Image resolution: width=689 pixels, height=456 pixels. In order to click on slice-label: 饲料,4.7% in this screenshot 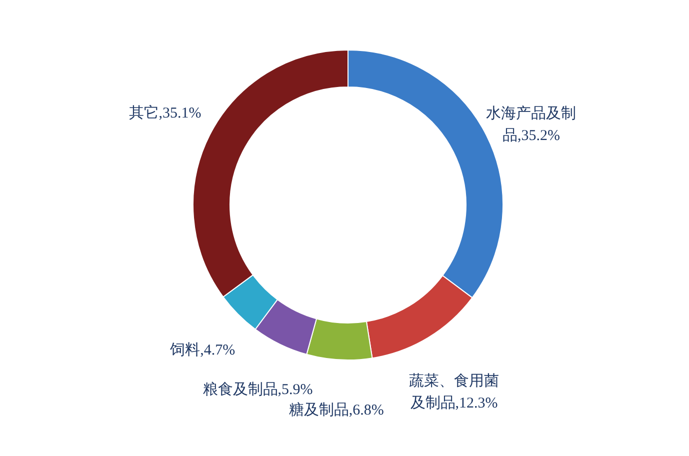, I will do `click(202, 350)`.